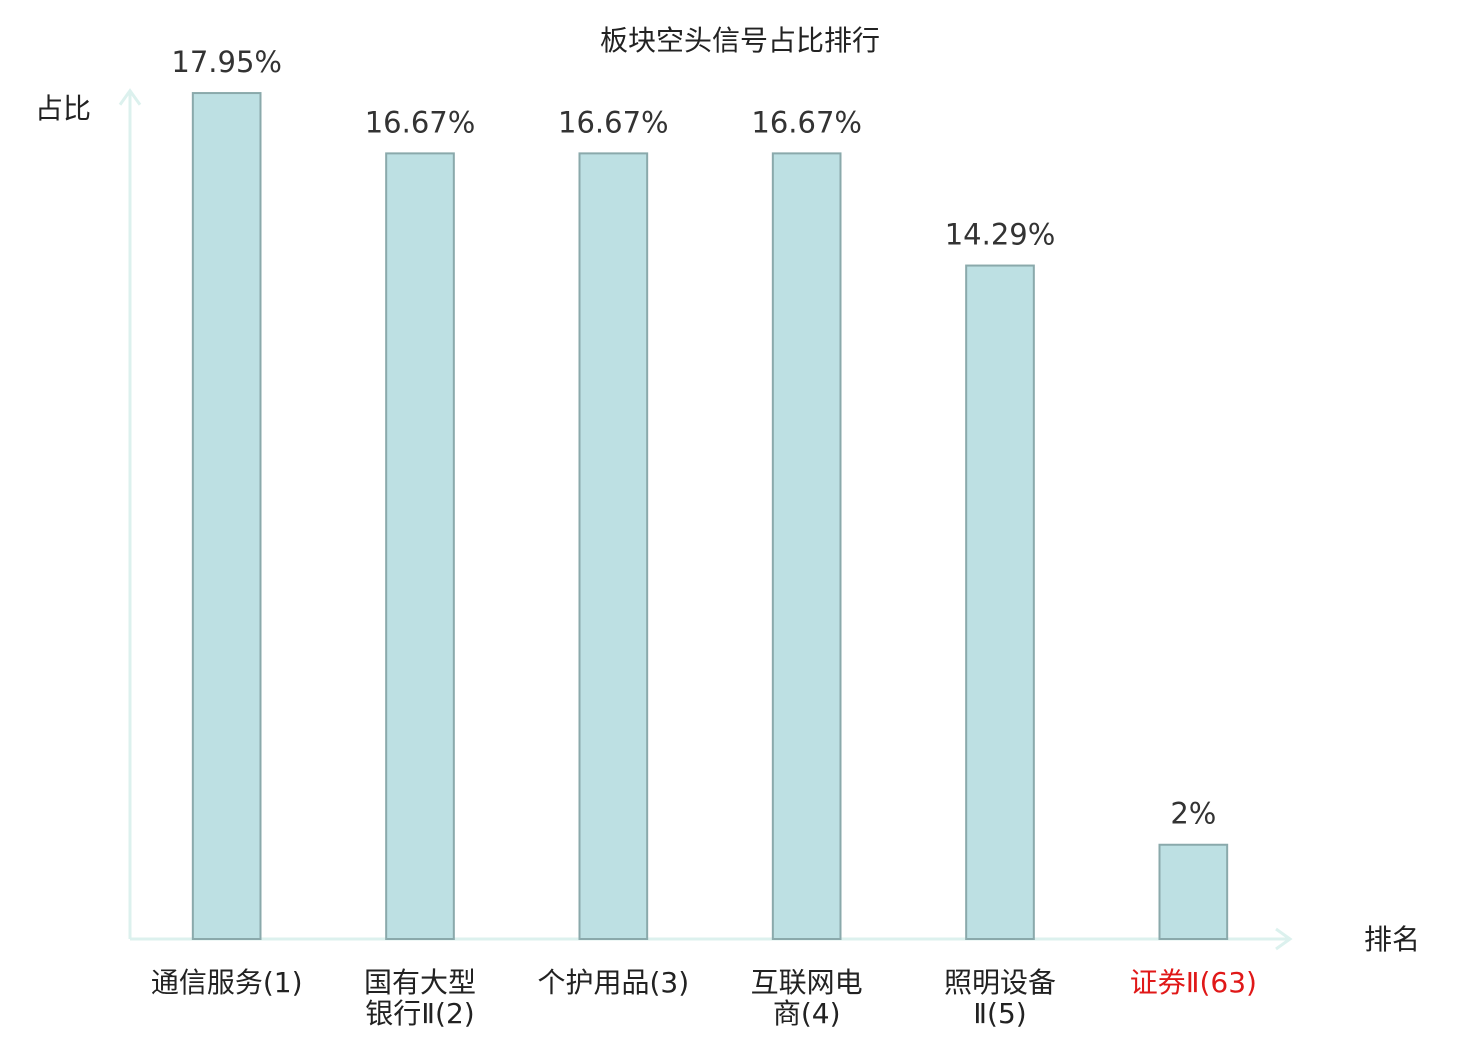 The width and height of the screenshot is (1480, 1040). Describe the element at coordinates (1000, 235) in the screenshot. I see `value-label: 14.29%` at that location.